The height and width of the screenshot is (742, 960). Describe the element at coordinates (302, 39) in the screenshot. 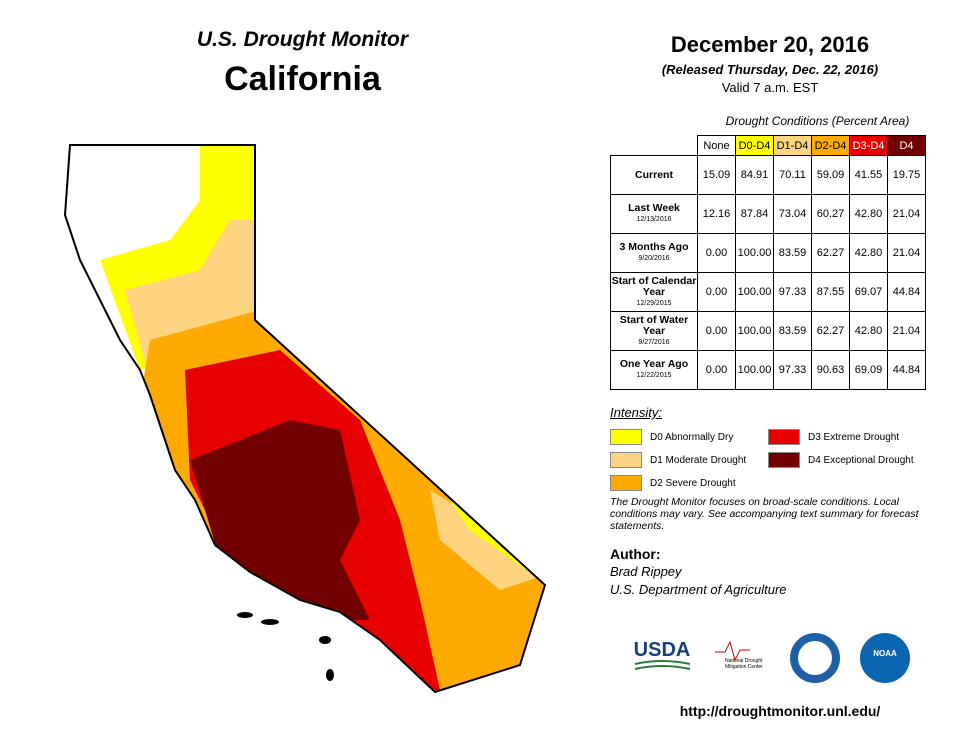

I see `title: U.S. Drought Monitor` at that location.